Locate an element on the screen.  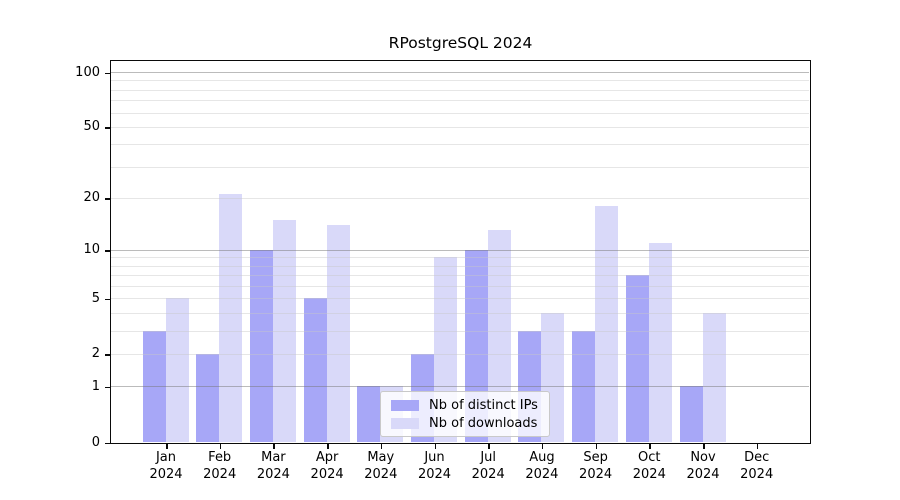
bar-nb-of-downloads-nov is located at coordinates (714, 377).